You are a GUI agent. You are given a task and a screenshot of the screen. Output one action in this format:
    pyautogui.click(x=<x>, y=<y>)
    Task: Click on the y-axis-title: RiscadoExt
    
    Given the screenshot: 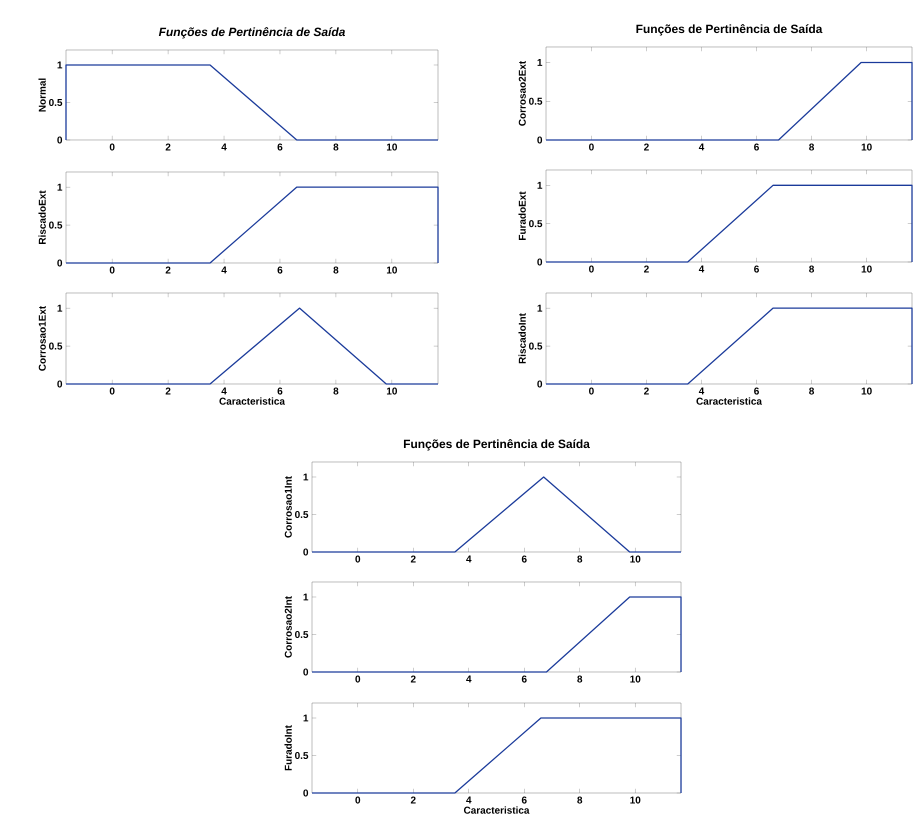 What is the action you would take?
    pyautogui.click(x=42, y=217)
    